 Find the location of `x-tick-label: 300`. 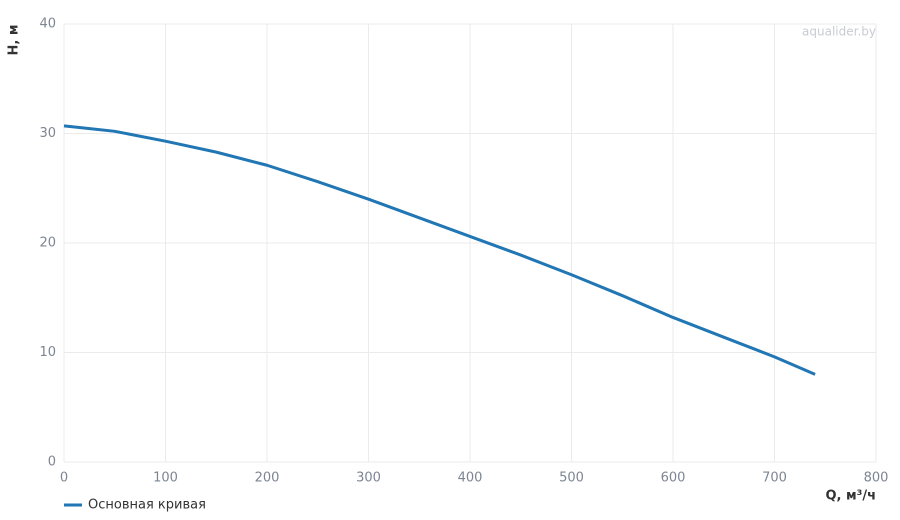

x-tick-label: 300 is located at coordinates (368, 478).